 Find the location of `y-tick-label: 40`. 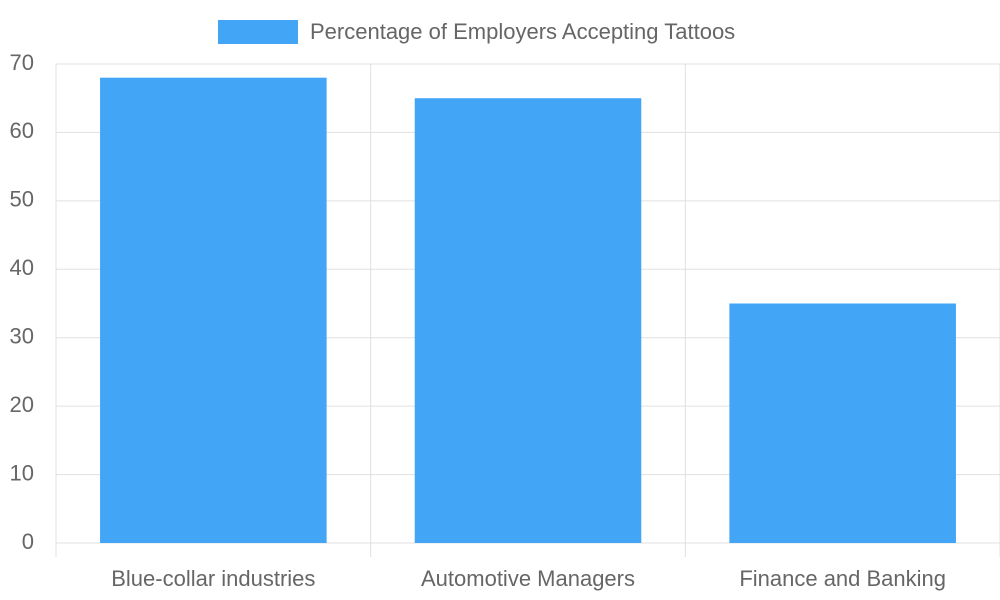

y-tick-label: 40 is located at coordinates (22, 267).